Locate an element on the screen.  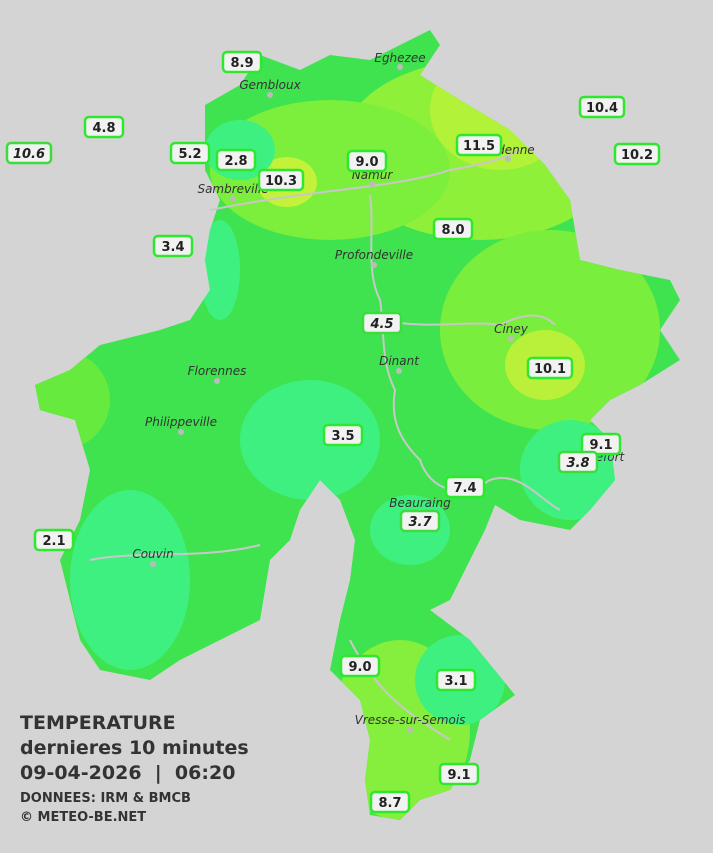
station: 2.1 is located at coordinates (54, 540).